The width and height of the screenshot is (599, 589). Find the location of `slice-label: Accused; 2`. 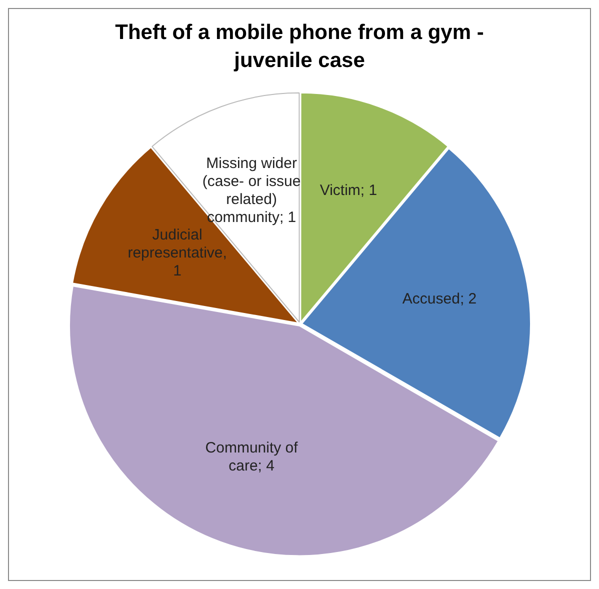

slice-label: Accused; 2 is located at coordinates (439, 299).